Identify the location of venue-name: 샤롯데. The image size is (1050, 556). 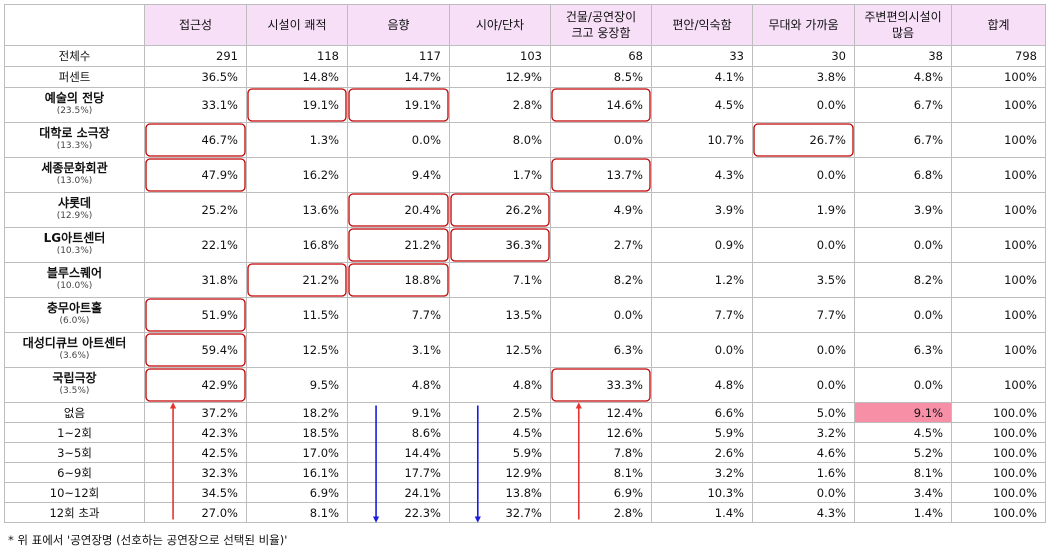
(74, 203).